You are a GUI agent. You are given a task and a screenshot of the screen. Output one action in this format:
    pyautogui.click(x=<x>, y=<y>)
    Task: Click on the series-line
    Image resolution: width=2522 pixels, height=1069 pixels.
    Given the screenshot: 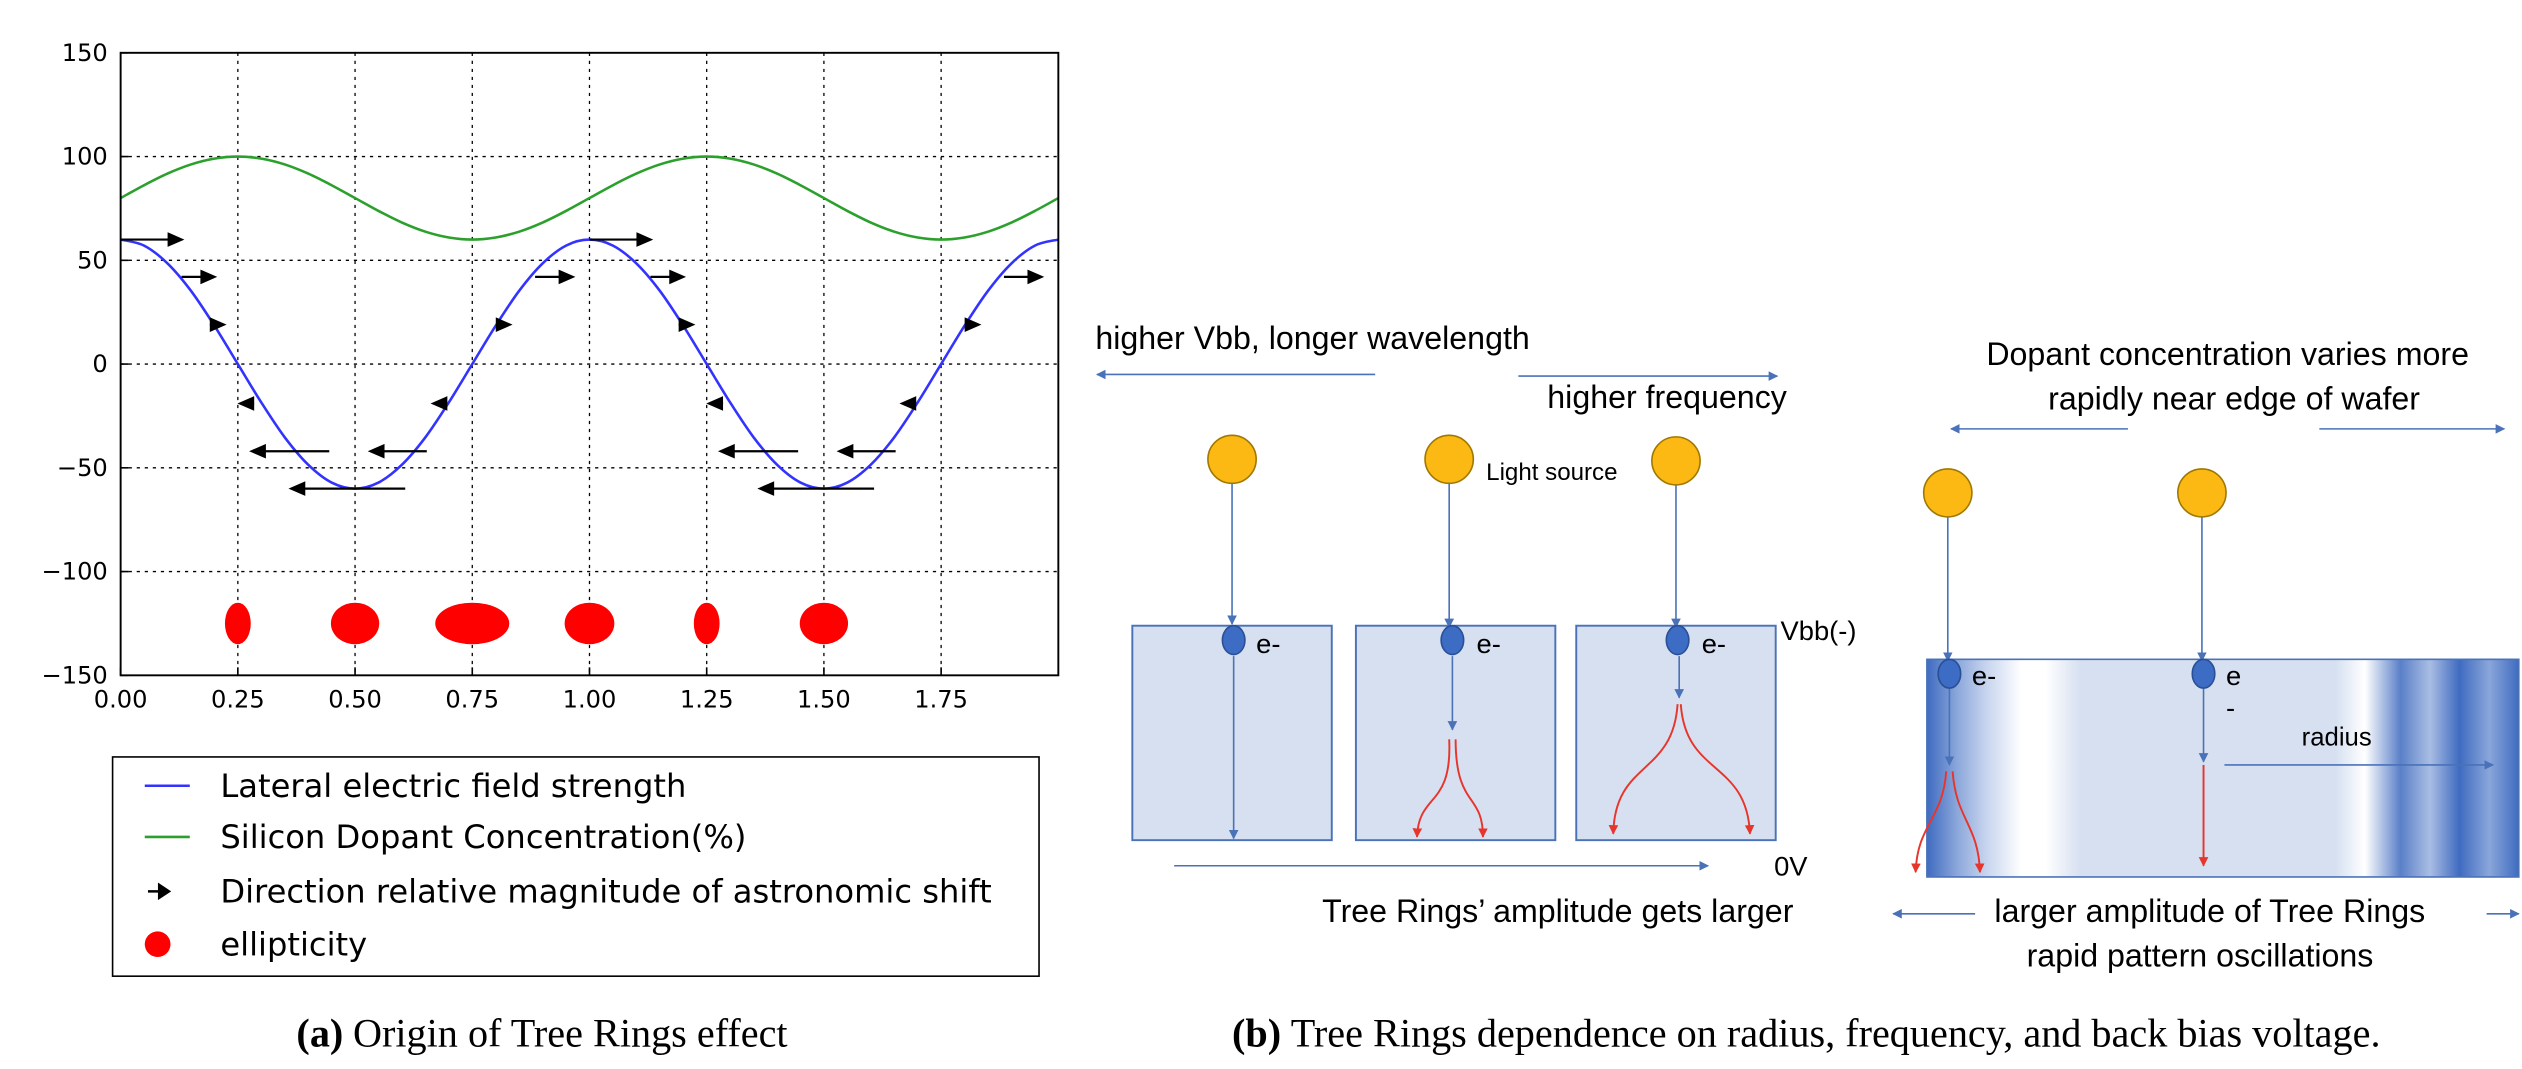 What is the action you would take?
    pyautogui.click(x=589, y=198)
    